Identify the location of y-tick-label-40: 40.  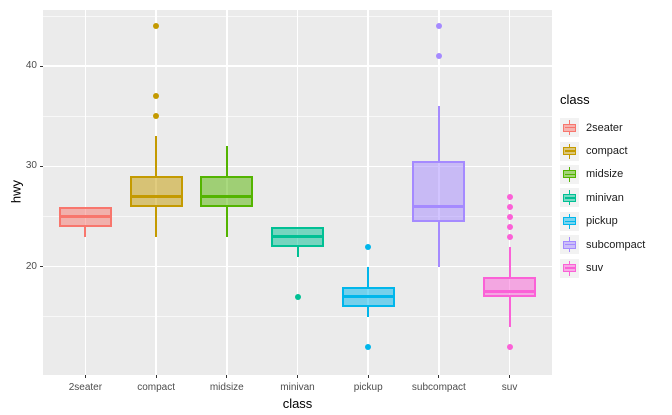
(31, 66).